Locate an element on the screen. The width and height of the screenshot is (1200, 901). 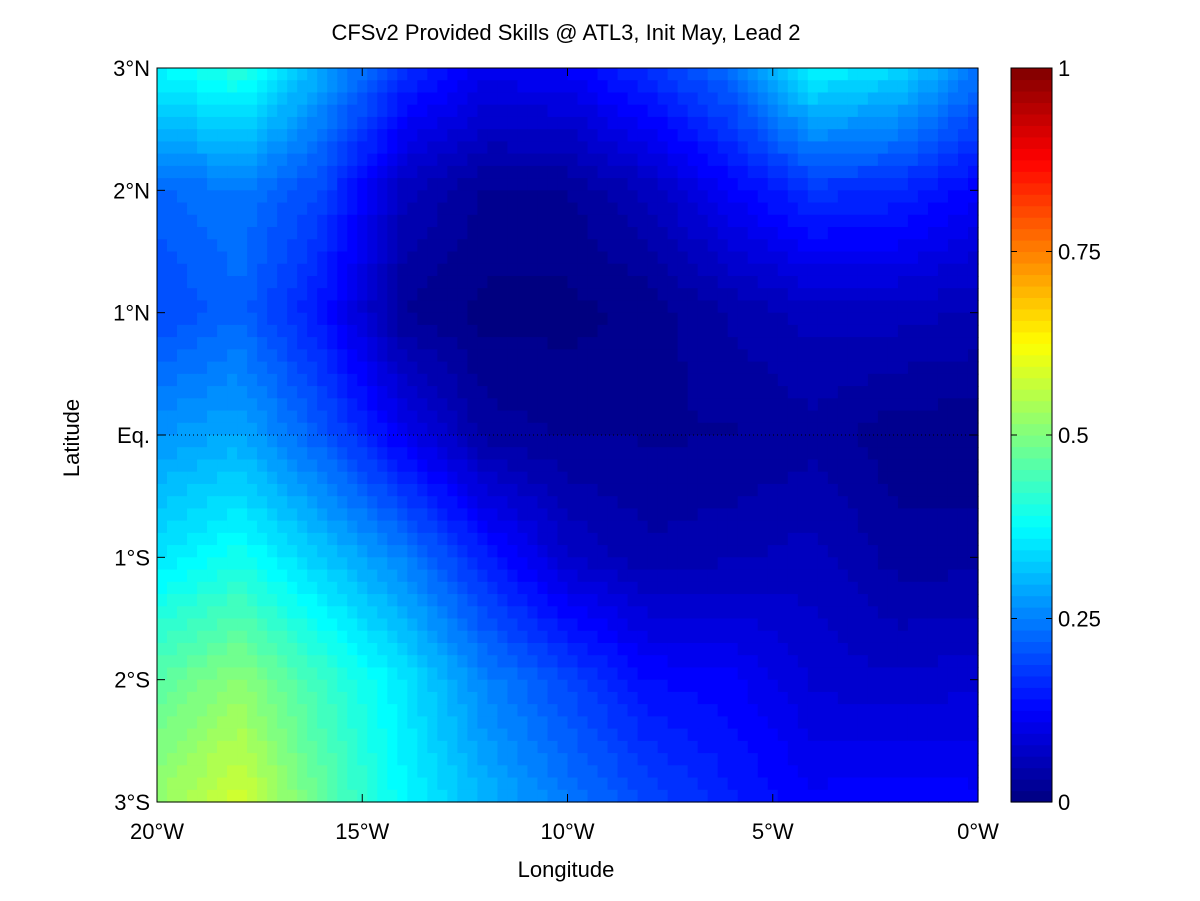
colorbar-swatch is located at coordinates (1031, 785).